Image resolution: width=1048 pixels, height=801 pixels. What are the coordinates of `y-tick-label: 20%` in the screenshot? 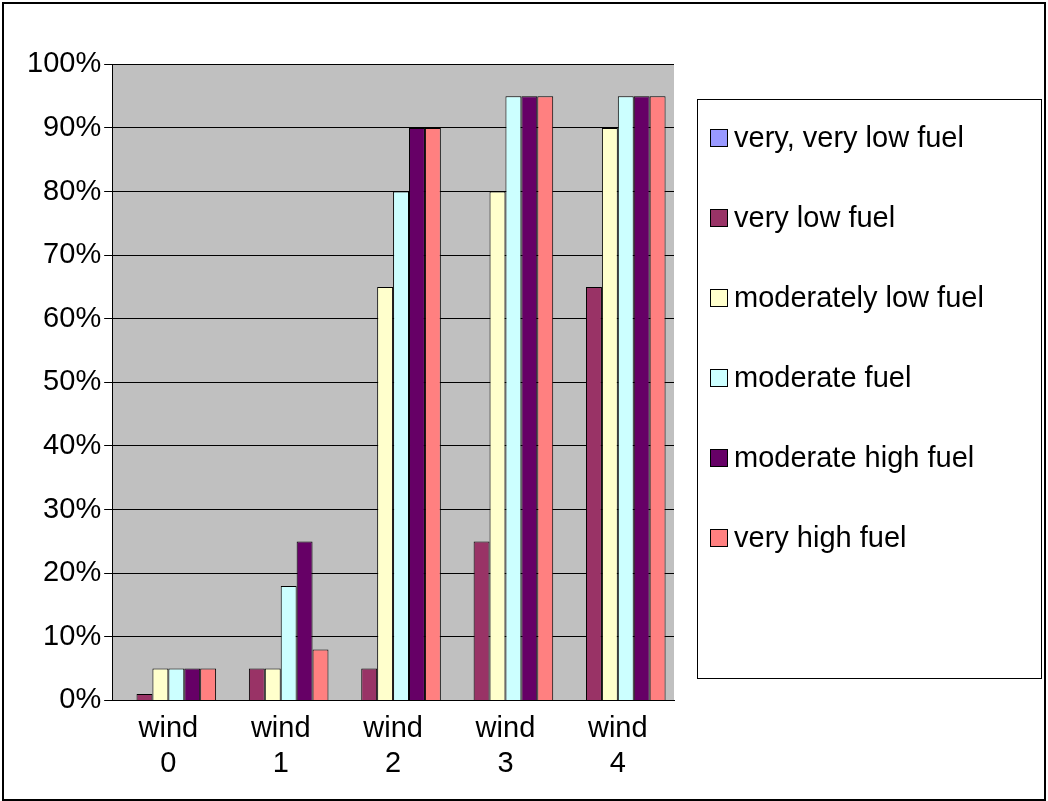 It's located at (72, 571).